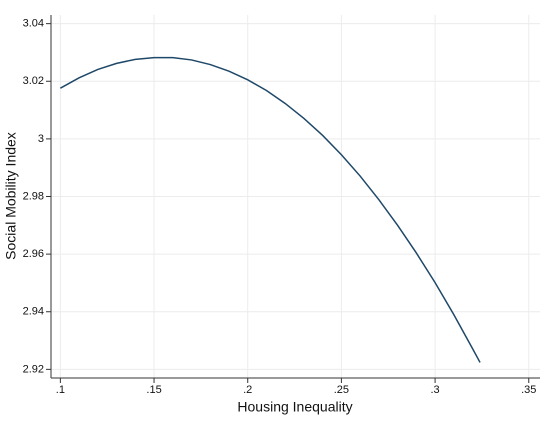 Image resolution: width=547 pixels, height=424 pixels. I want to click on x-tick-label: .2, so click(247, 390).